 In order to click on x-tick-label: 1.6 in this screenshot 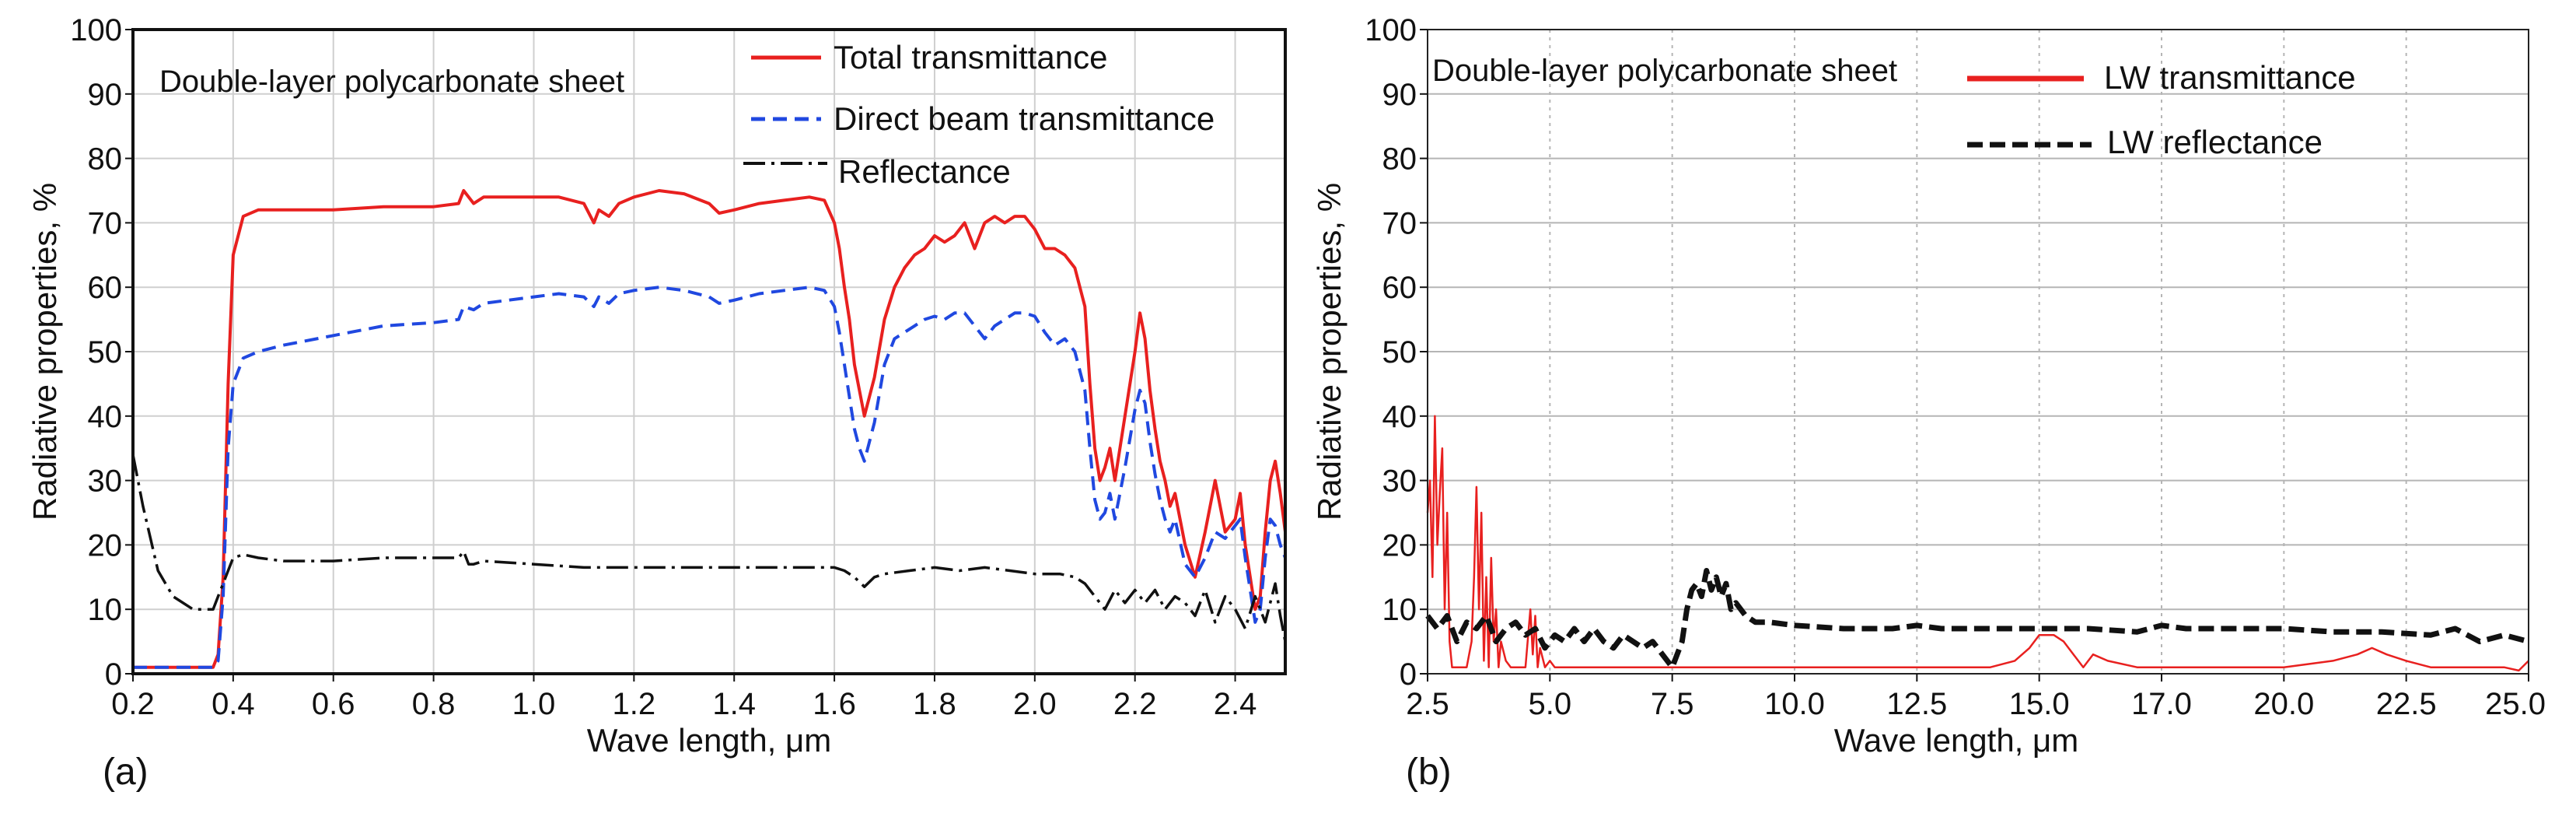, I will do `click(834, 704)`.